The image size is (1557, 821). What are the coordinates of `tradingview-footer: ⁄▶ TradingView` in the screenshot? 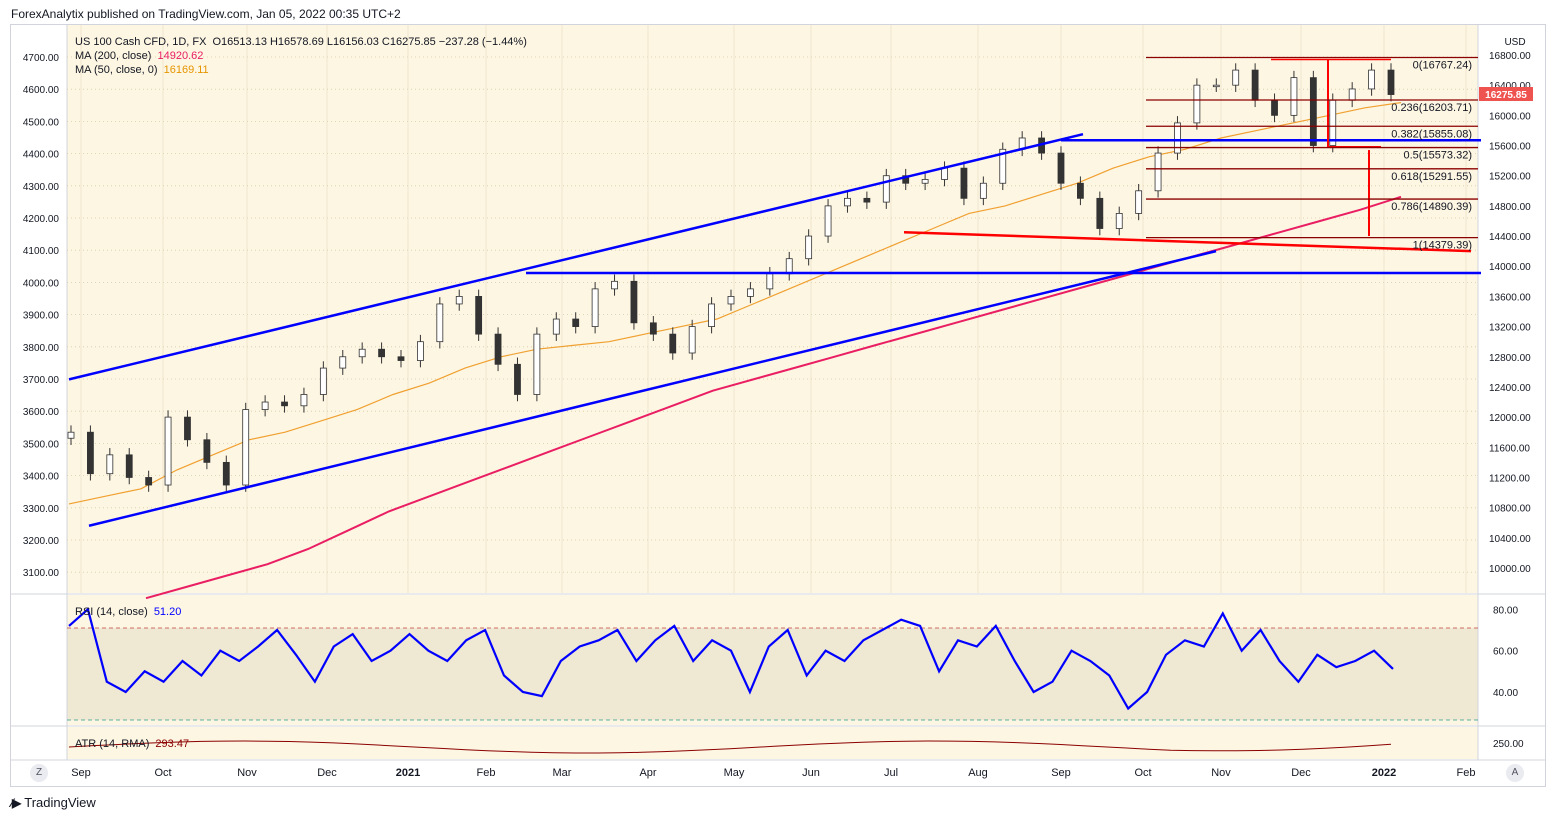 It's located at (53, 802).